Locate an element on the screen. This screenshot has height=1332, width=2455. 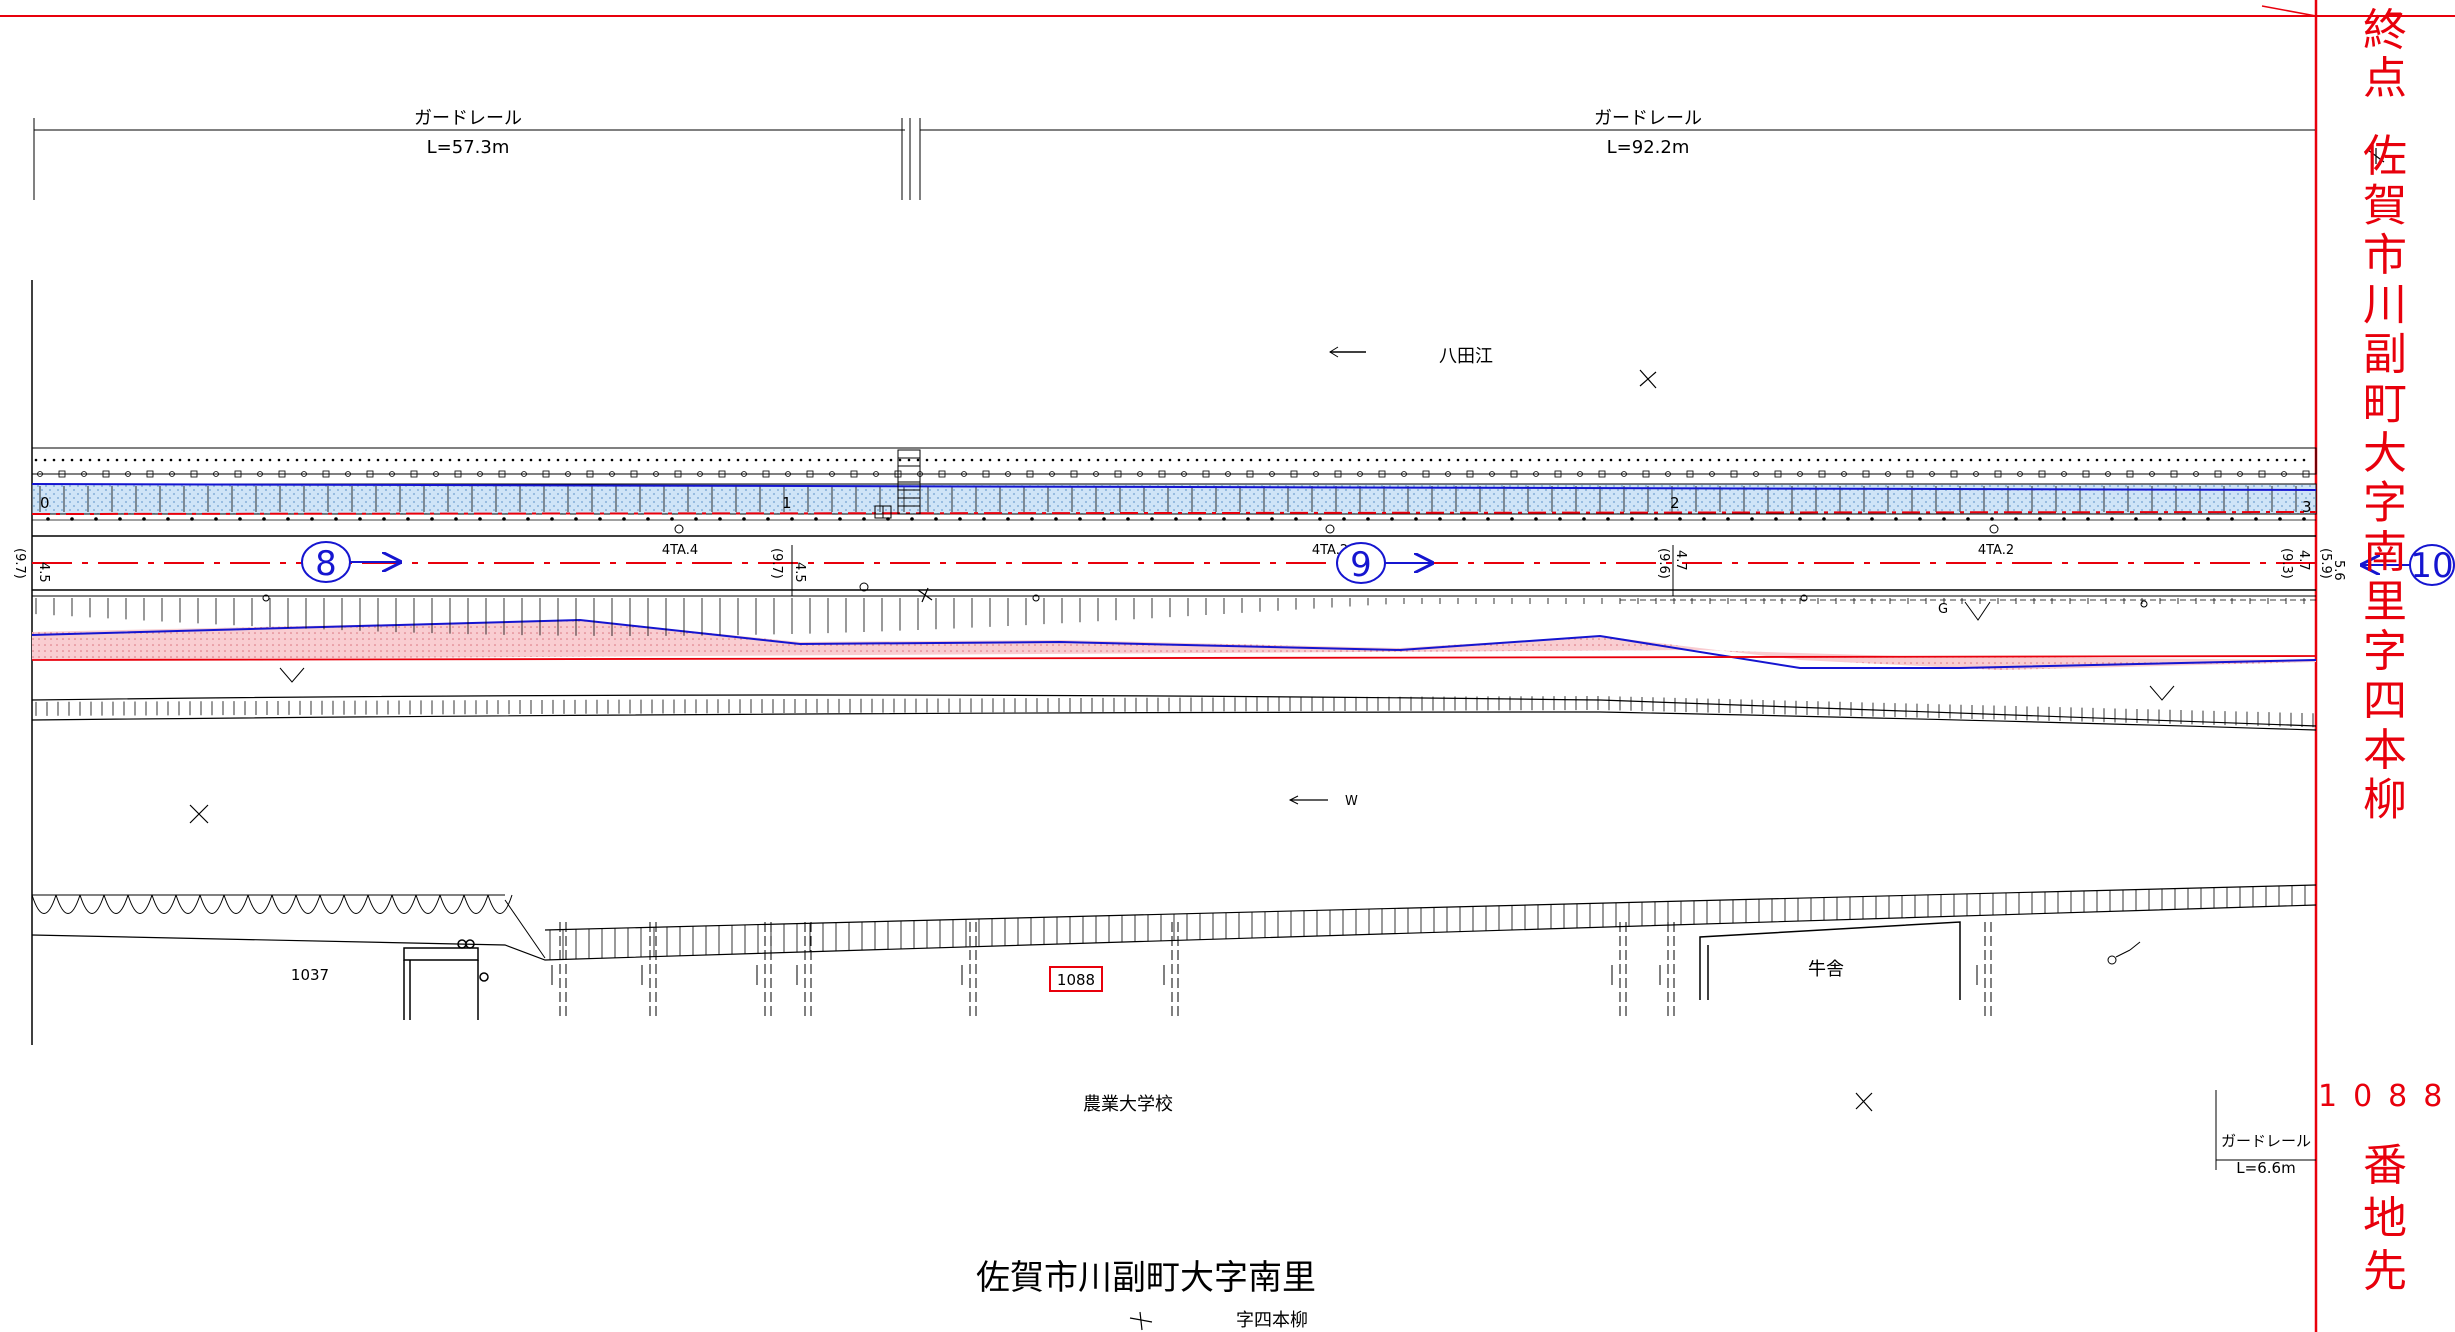
section-label-1: 4TA.4 is located at coordinates (680, 550).